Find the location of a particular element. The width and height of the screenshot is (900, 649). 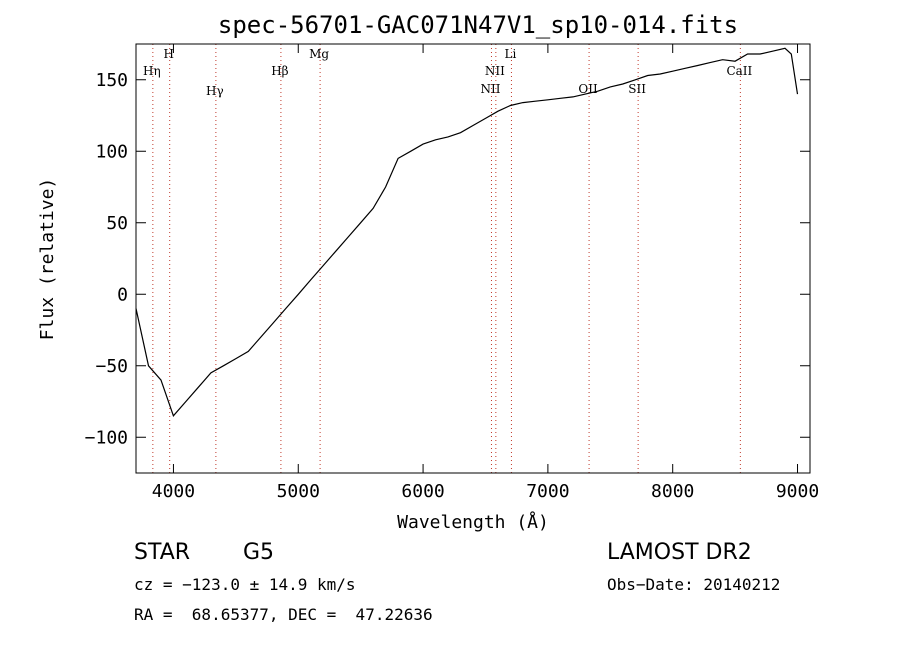

x-axis-label: Wavelength (Å) is located at coordinates (473, 522).